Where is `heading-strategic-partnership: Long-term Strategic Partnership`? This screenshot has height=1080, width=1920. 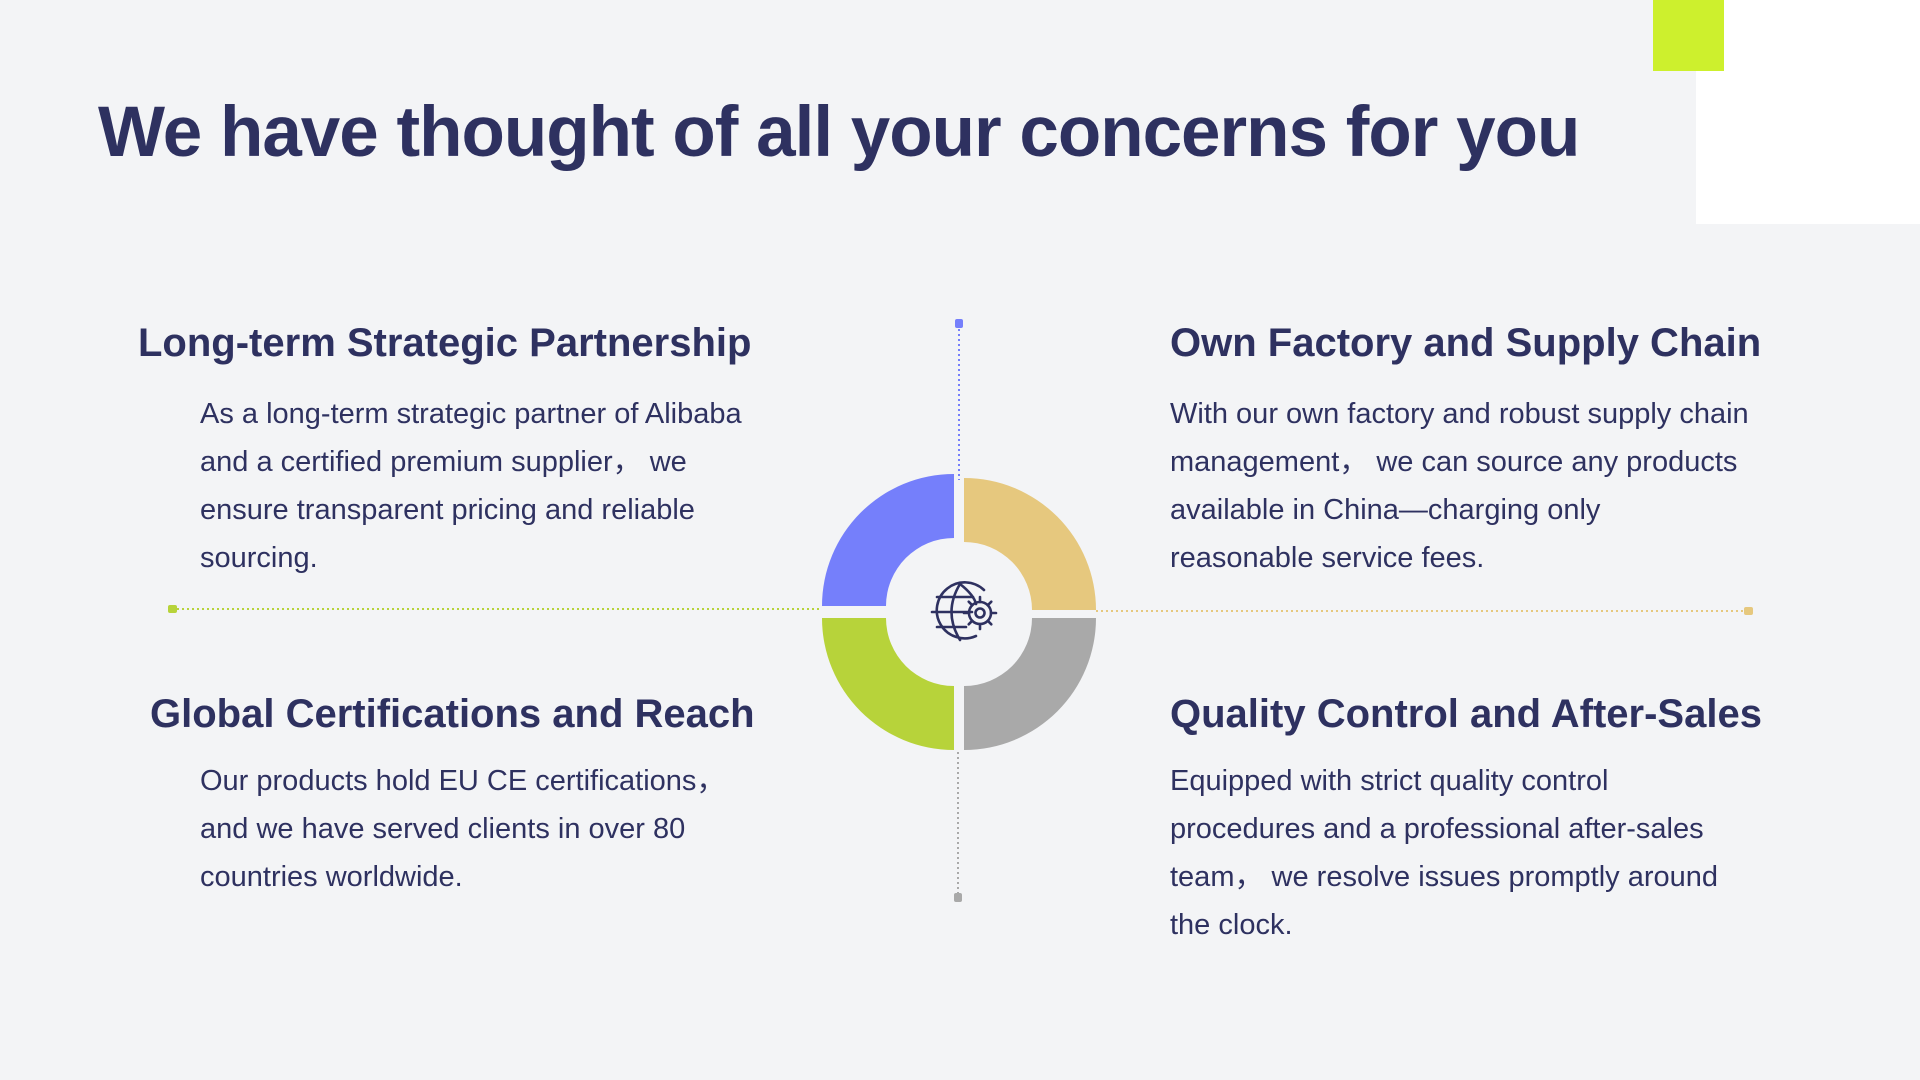
heading-strategic-partnership: Long-term Strategic Partnership is located at coordinates (445, 343).